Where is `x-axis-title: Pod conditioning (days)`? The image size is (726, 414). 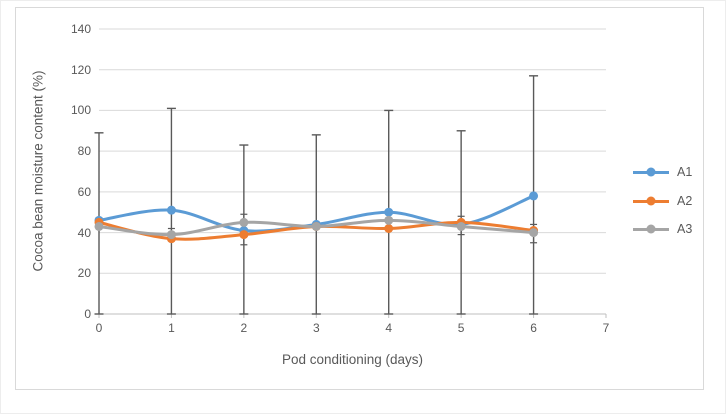 x-axis-title: Pod conditioning (days) is located at coordinates (352, 359).